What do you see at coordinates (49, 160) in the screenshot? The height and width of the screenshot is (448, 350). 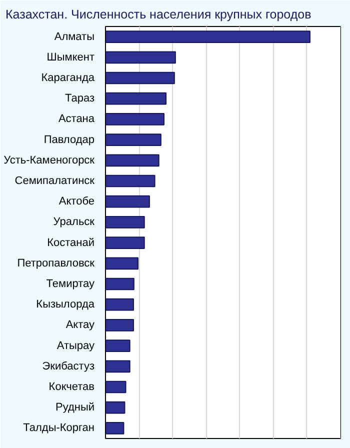 I see `y-tick-label: Усть-Каменогорск` at bounding box center [49, 160].